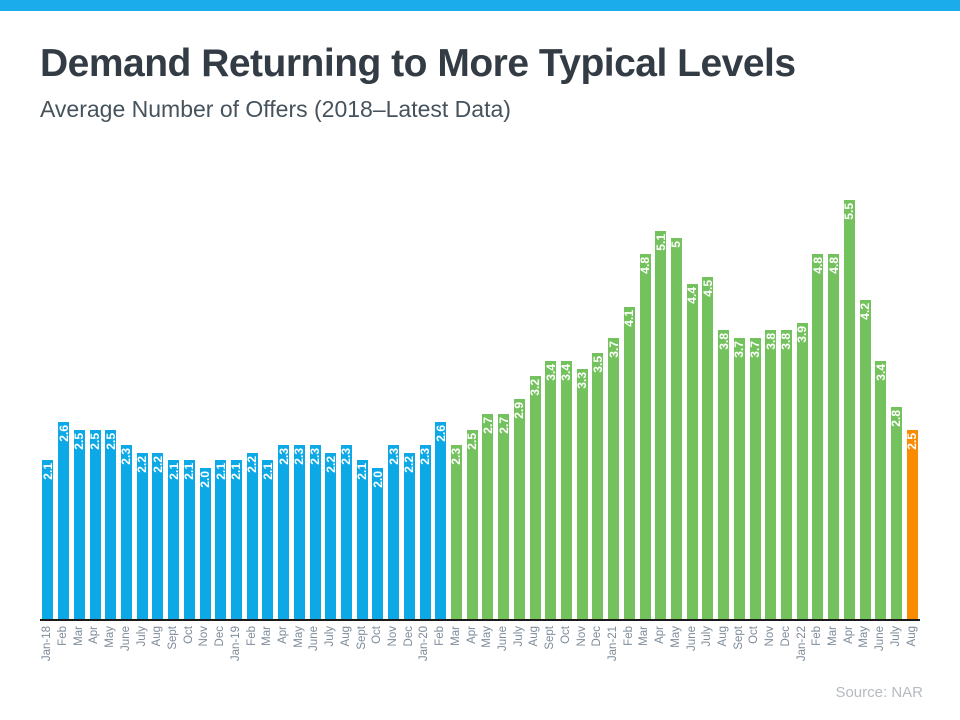  What do you see at coordinates (739, 479) in the screenshot?
I see `bar-44-sept: 3.7` at bounding box center [739, 479].